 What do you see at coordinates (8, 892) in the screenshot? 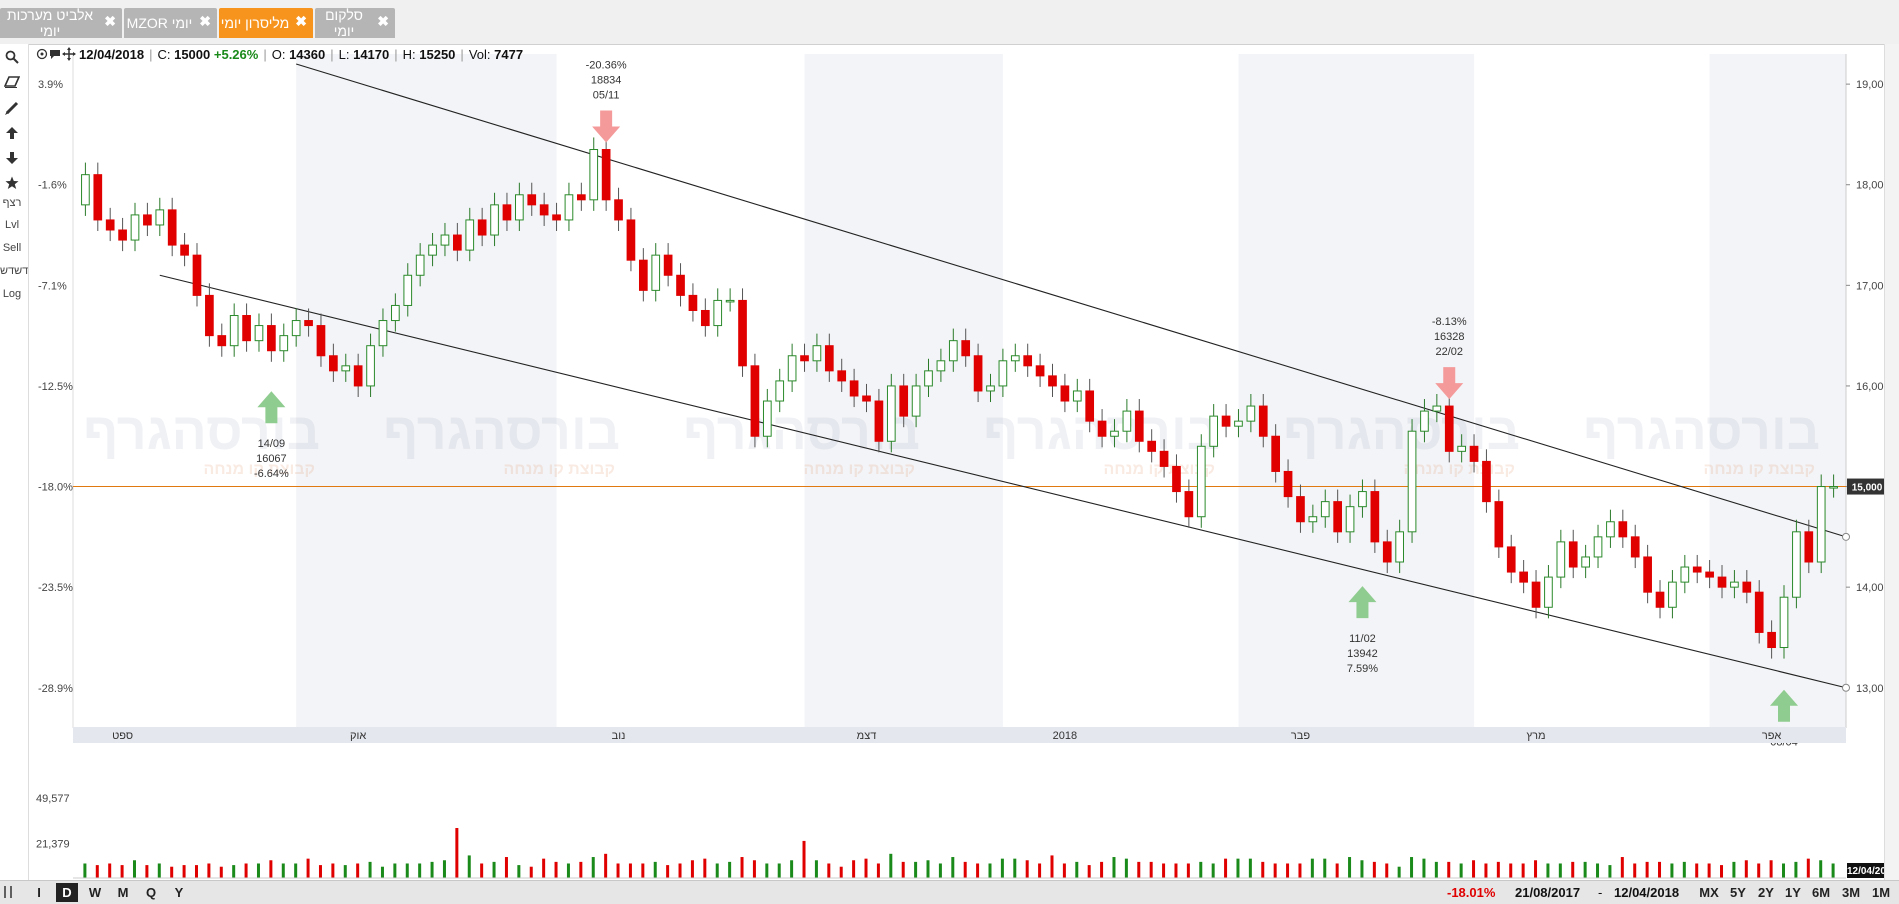
I see `drag-handle-icon` at bounding box center [8, 892].